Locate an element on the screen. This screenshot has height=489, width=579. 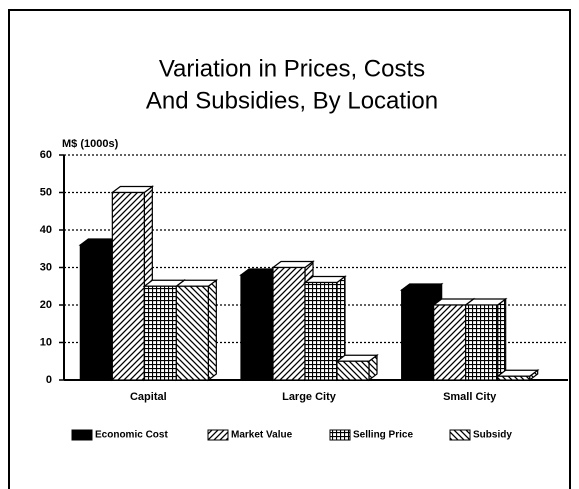
y-axis-label: M$ (1000s) is located at coordinates (90, 144).